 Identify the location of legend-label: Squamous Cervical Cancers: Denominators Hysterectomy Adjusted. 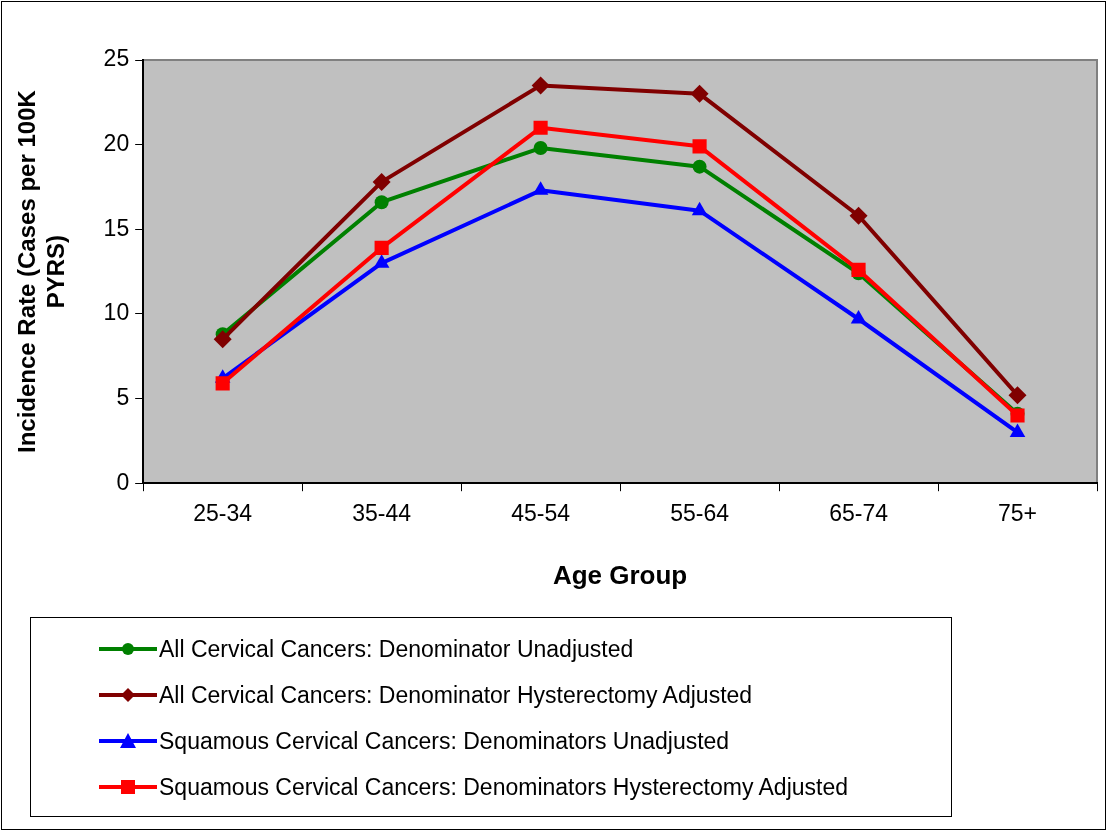
(504, 787).